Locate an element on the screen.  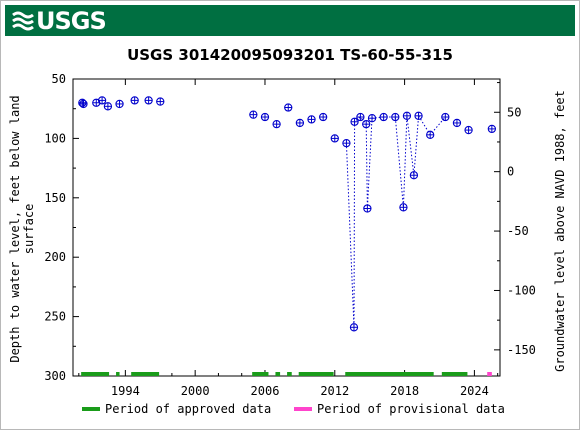
y2-tick-label: -50 is located at coordinates (518, 231).